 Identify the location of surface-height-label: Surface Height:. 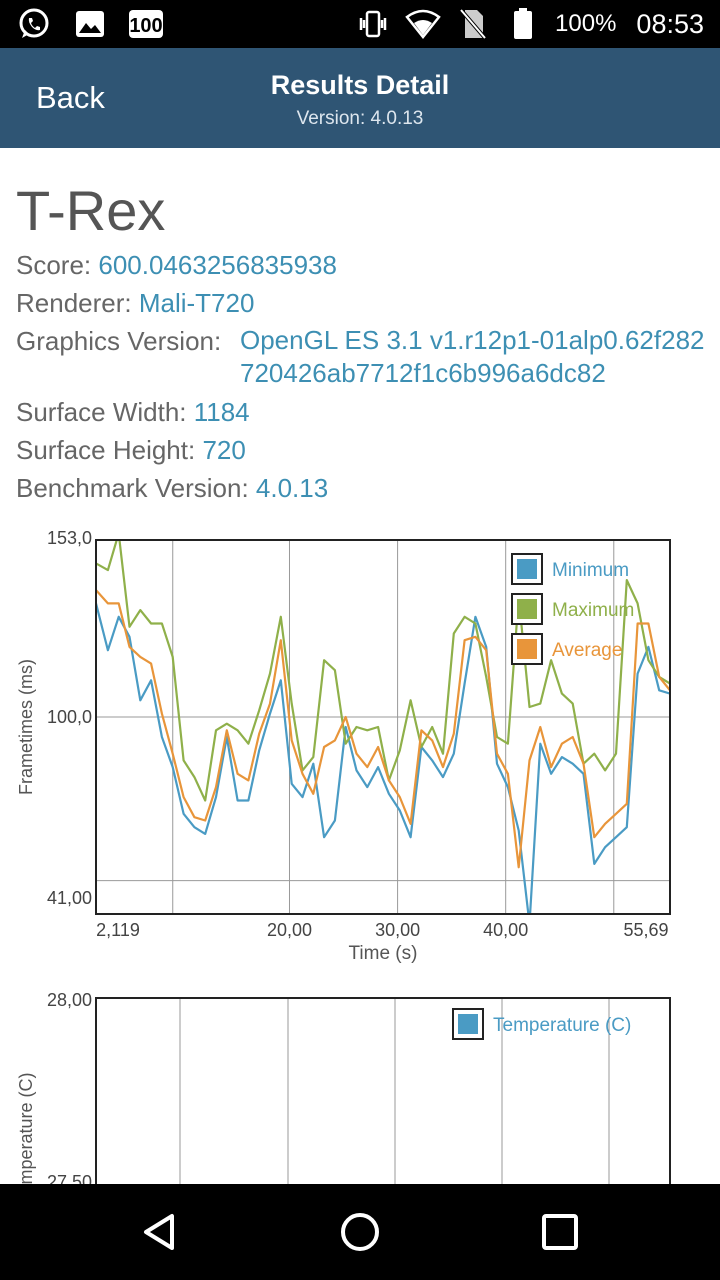
(109, 450).